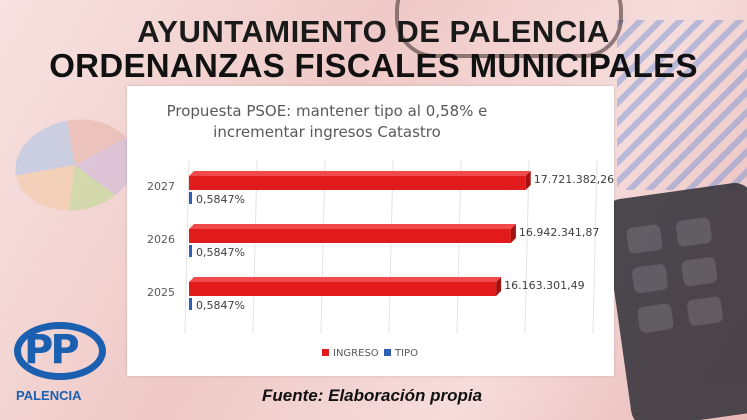  What do you see at coordinates (373, 65) in the screenshot?
I see `header-title-line2: ORDENANZAS FISCALES MUNICIPALES` at bounding box center [373, 65].